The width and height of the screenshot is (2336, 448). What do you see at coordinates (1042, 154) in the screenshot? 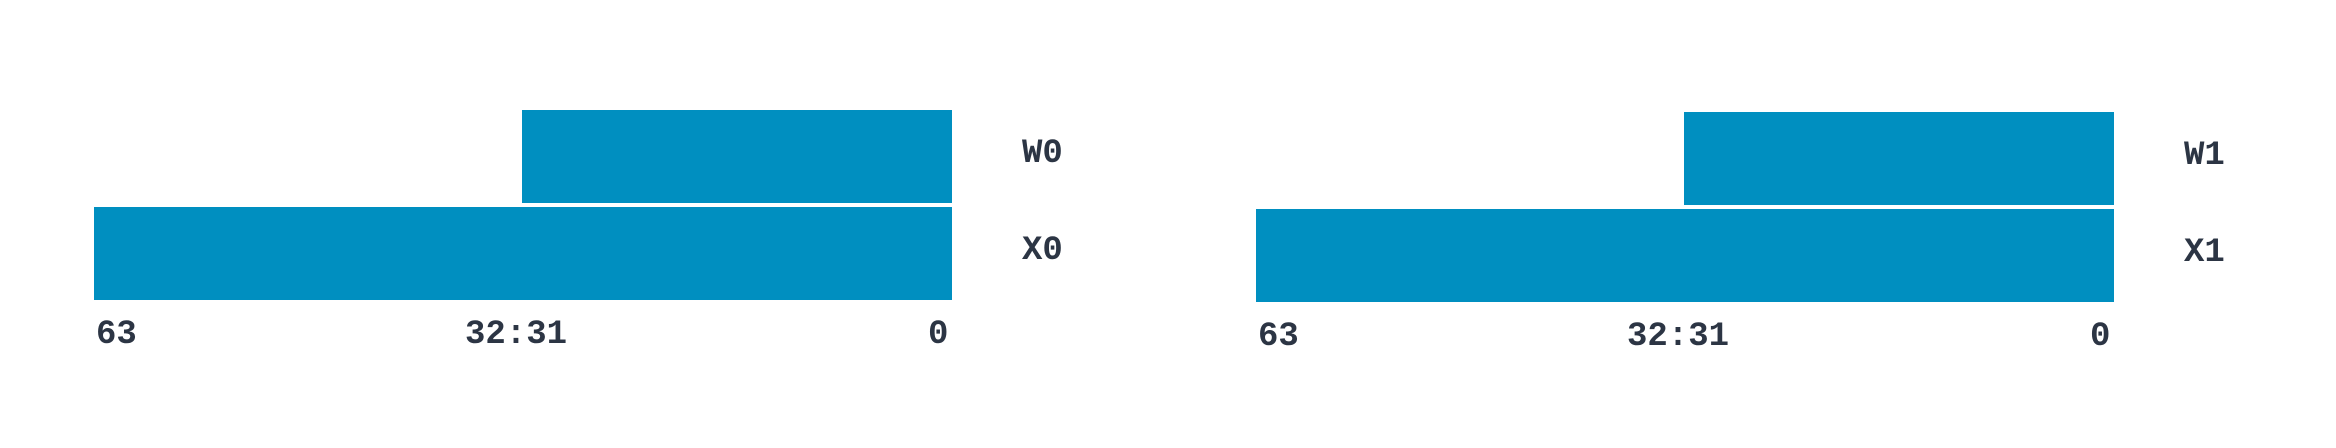
I see `w0-register-label: W0` at bounding box center [1042, 154].